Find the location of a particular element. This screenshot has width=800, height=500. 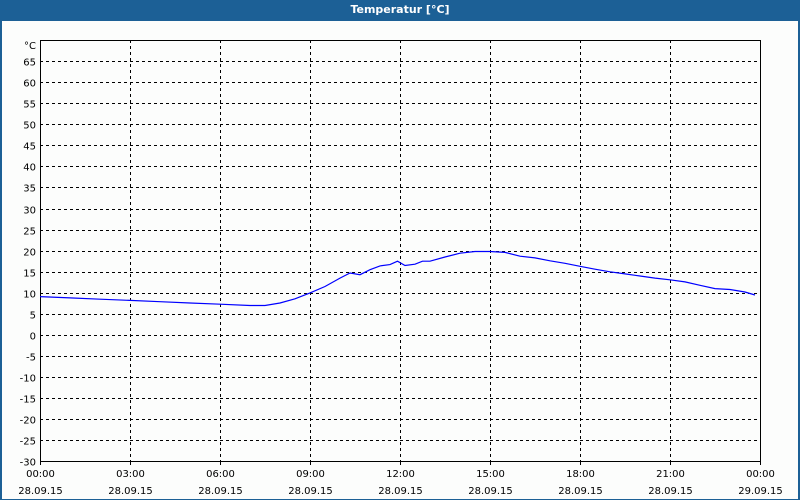

x-tick-time: 21:00 is located at coordinates (670, 474).